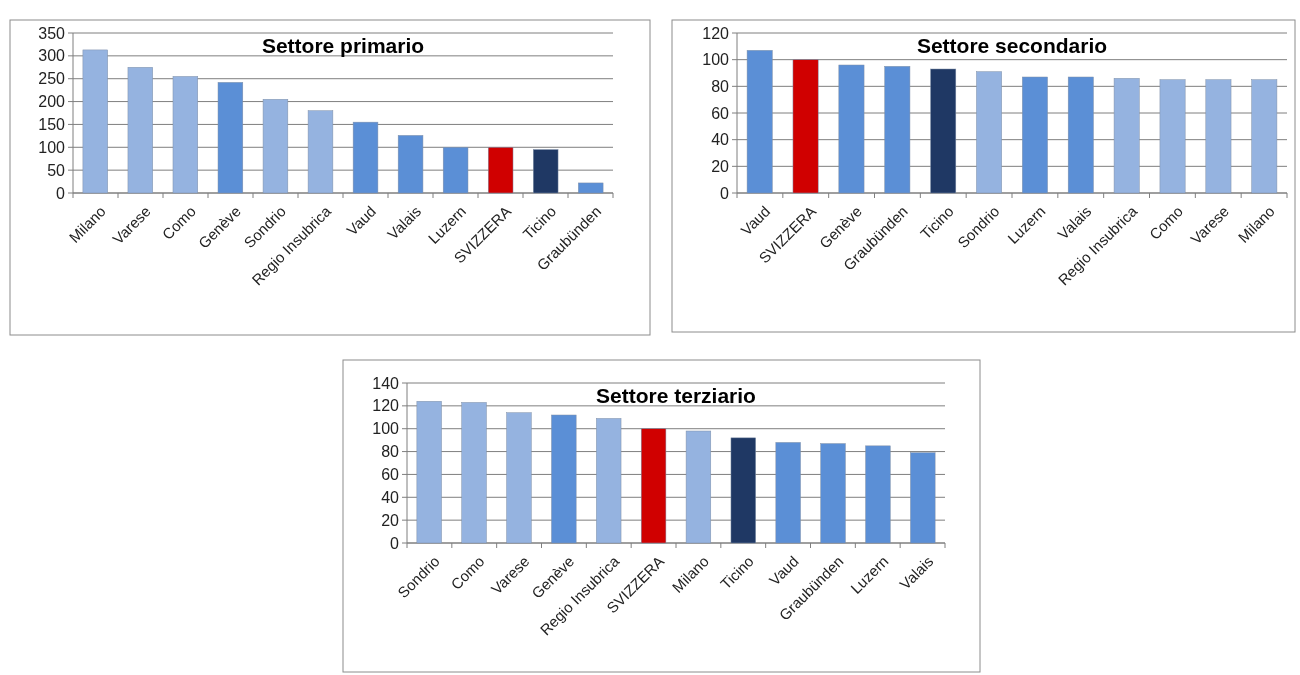 The image size is (1300, 675). Describe the element at coordinates (676, 395) in the screenshot. I see `chart-title: Settore terziario` at that location.